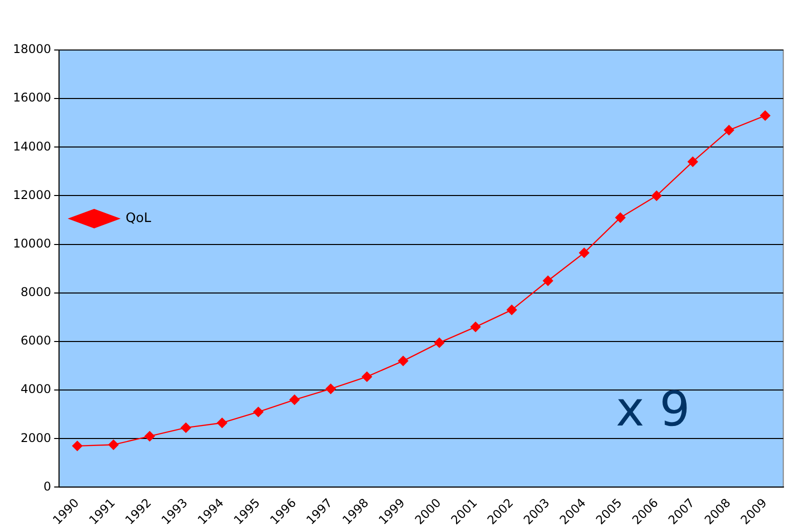 The image size is (789, 531). I want to click on y-tick-label: 2000, so click(36, 437).